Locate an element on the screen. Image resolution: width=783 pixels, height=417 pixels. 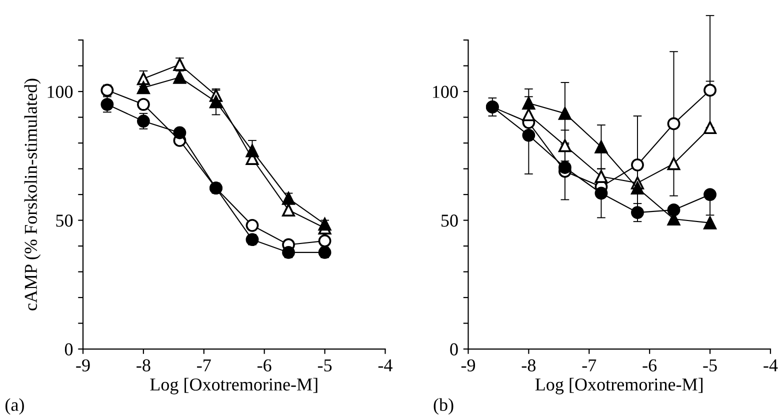
text: (a) is located at coordinates (14, 406).